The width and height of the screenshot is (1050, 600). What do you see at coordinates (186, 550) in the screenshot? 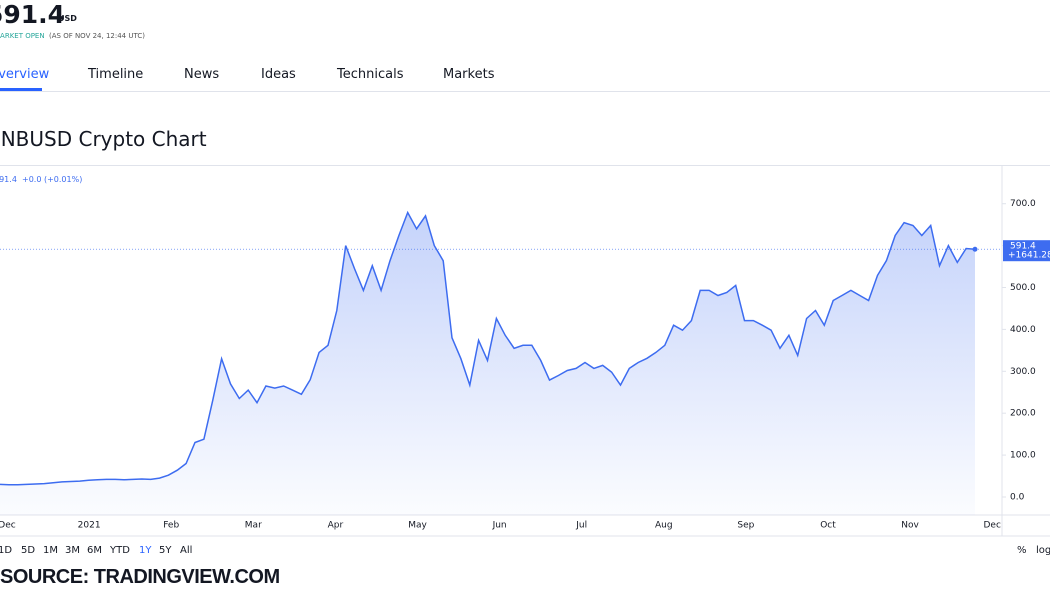
I see `range-button: All` at bounding box center [186, 550].